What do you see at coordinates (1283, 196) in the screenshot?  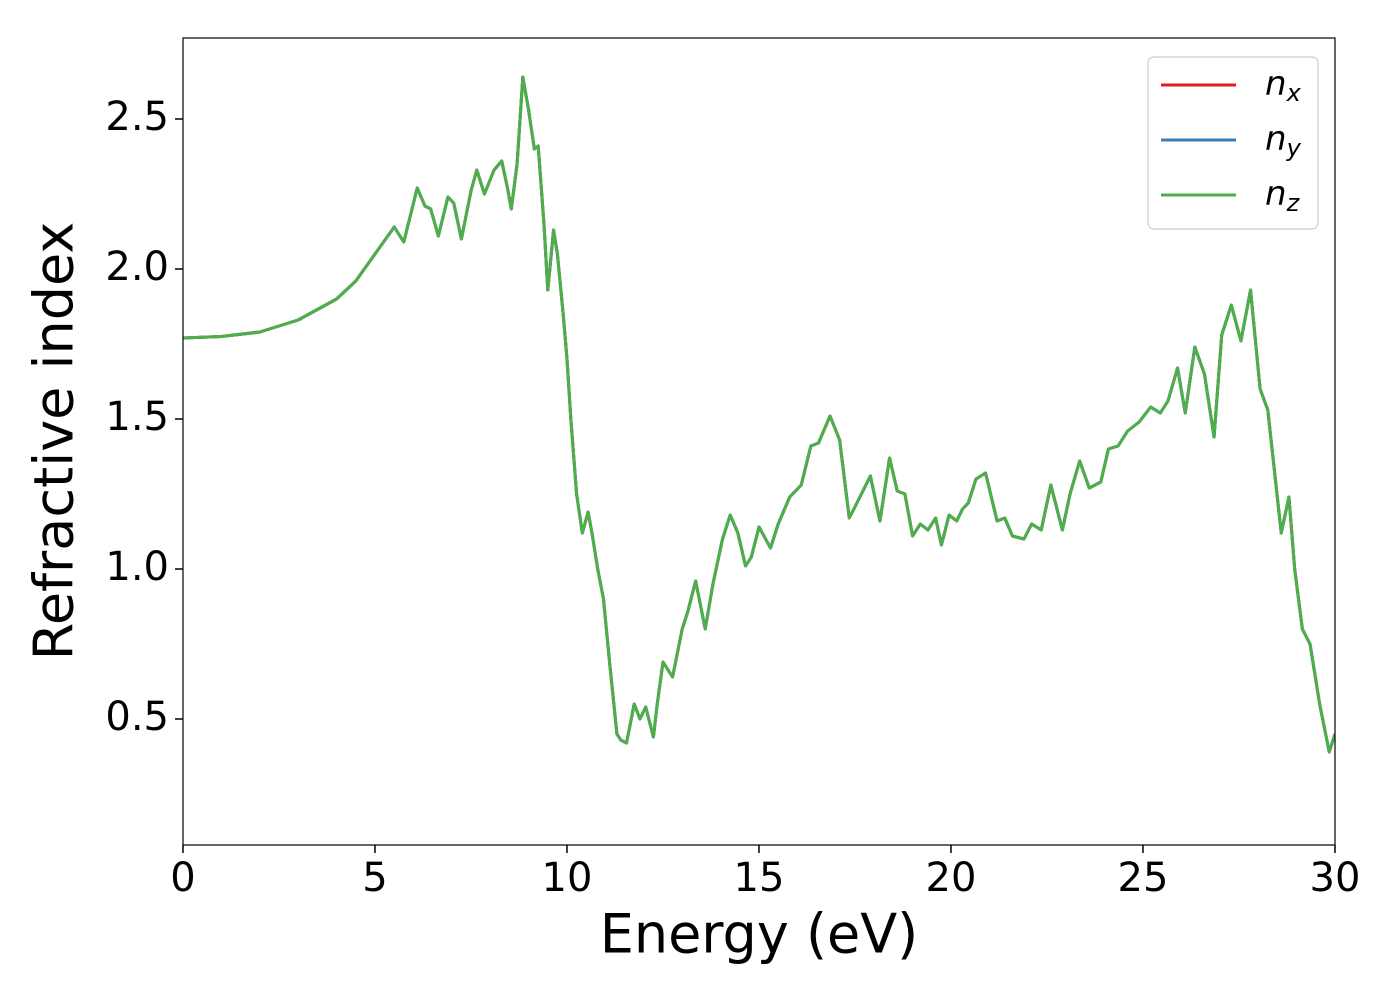 I see `legend-label: nz` at bounding box center [1283, 196].